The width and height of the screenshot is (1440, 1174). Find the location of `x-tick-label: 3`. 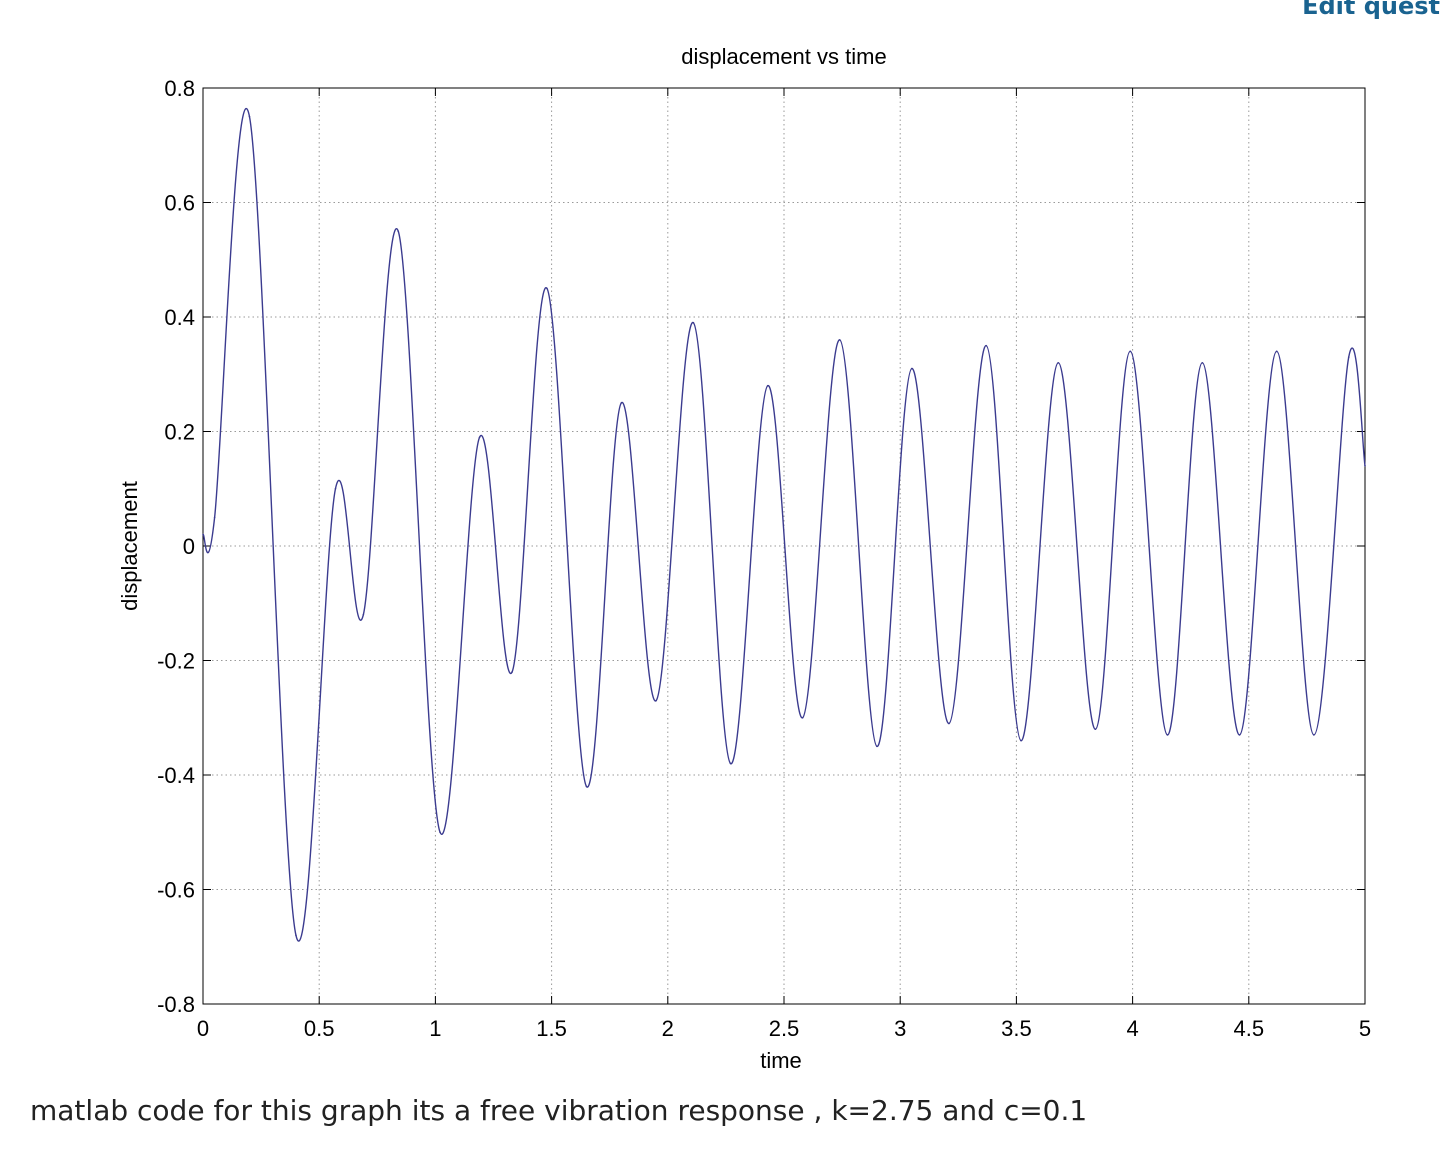

x-tick-label: 3 is located at coordinates (900, 1028).